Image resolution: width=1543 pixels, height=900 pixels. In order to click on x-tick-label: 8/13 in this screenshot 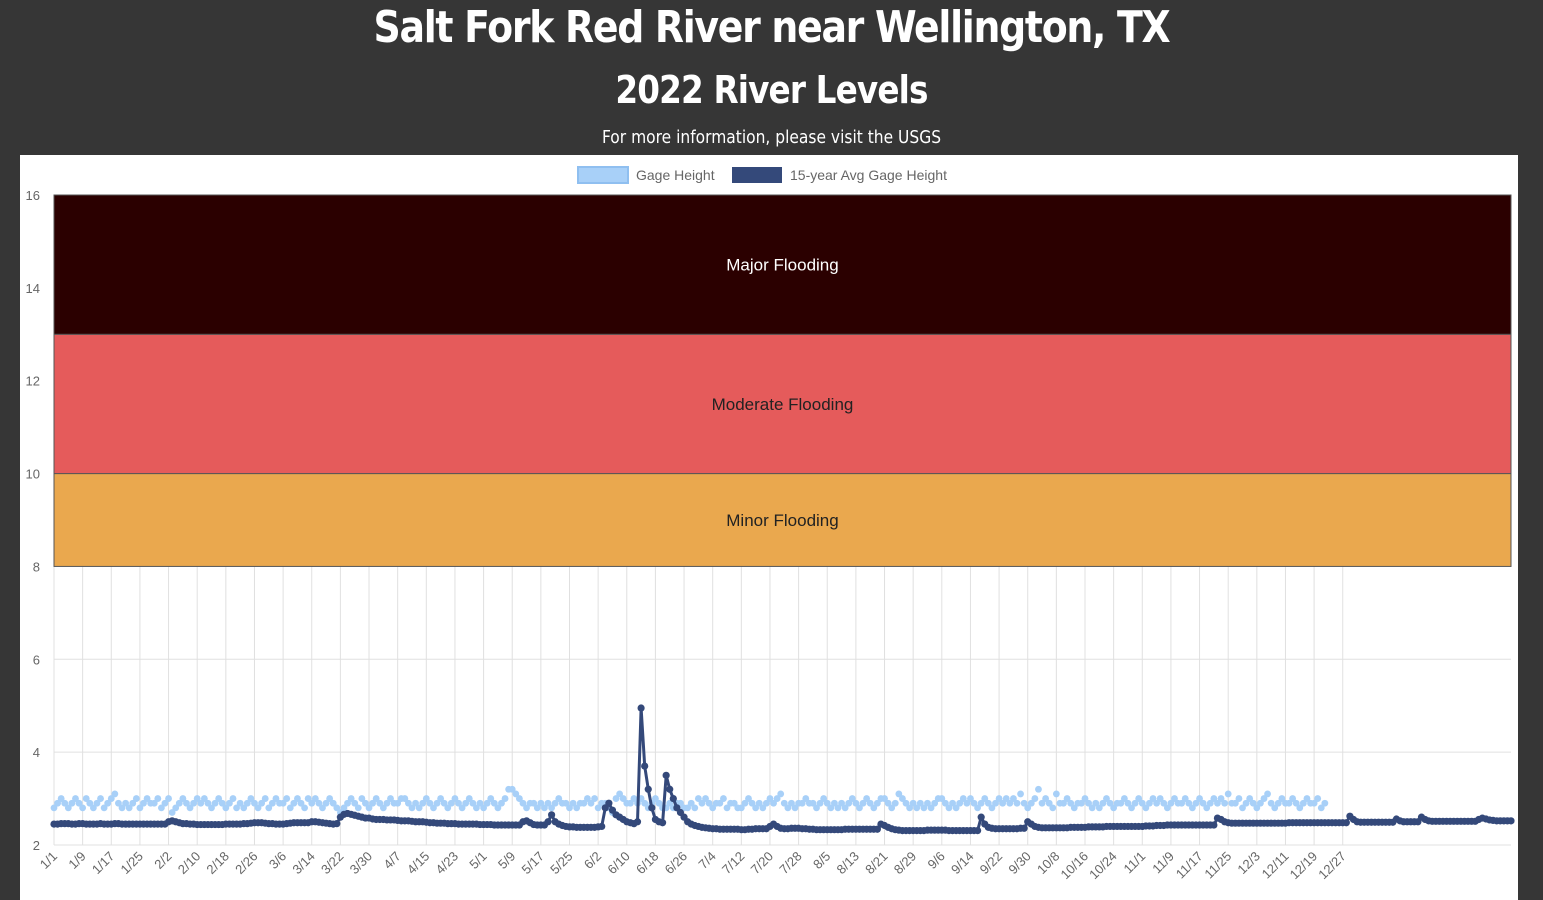, I will do `click(848, 863)`.